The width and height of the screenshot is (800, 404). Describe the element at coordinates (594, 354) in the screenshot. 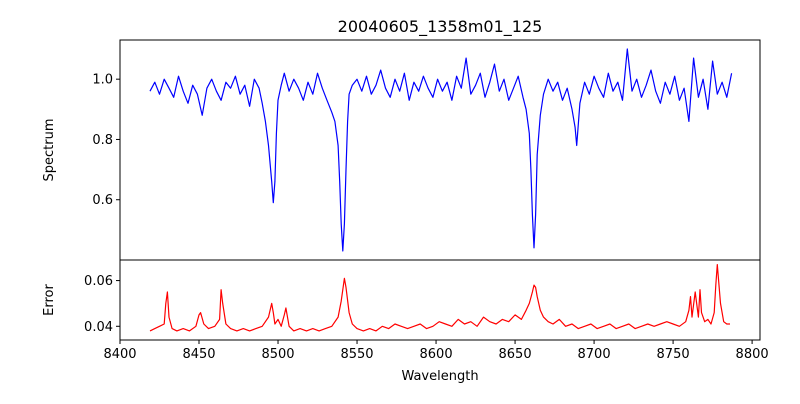

I see `x-tick-label: 8700` at that location.